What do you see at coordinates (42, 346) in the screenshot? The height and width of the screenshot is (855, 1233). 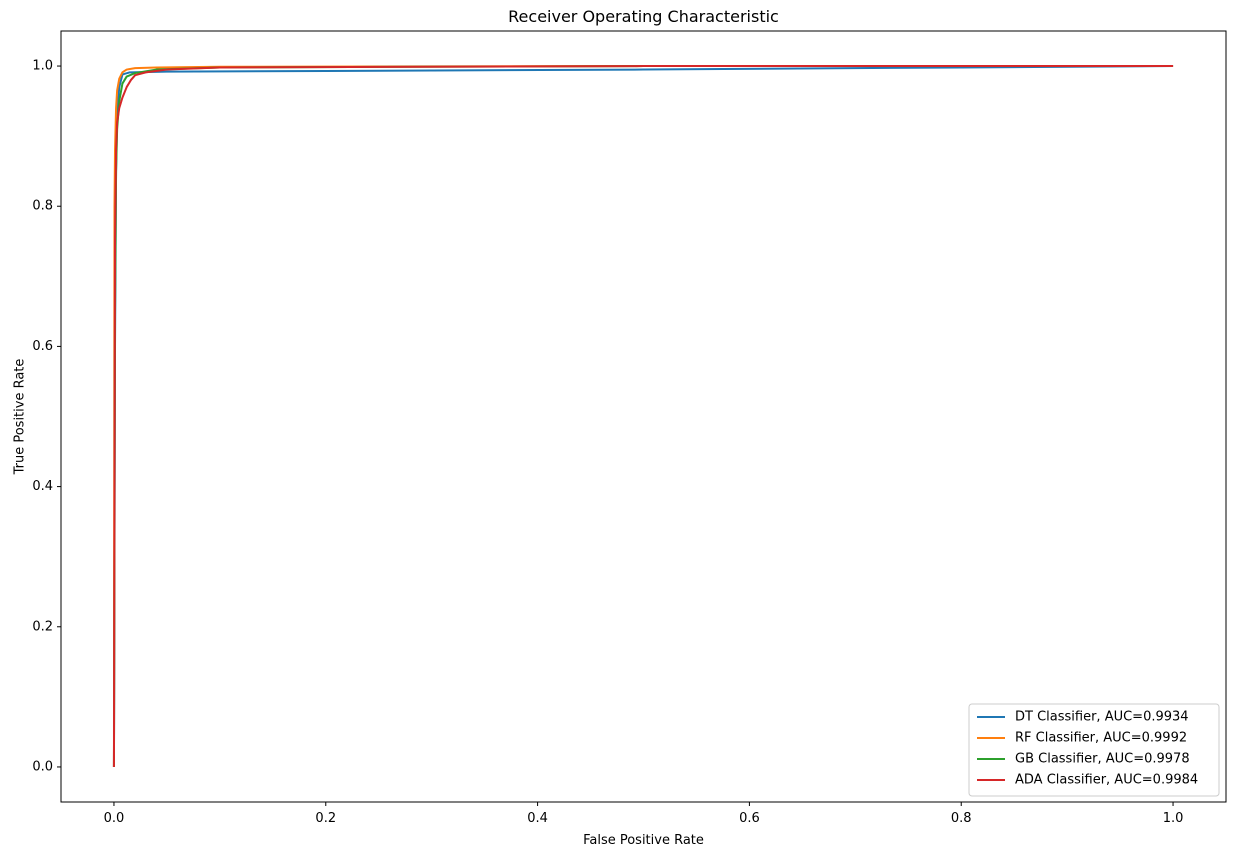 I see `y-tick-label: 0.6` at bounding box center [42, 346].